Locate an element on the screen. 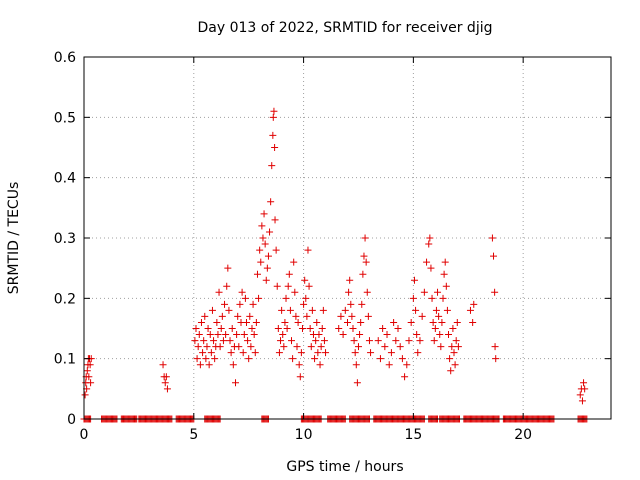 Image resolution: width=640 pixels, height=480 pixels. y-tick-label: 0 is located at coordinates (71, 420).